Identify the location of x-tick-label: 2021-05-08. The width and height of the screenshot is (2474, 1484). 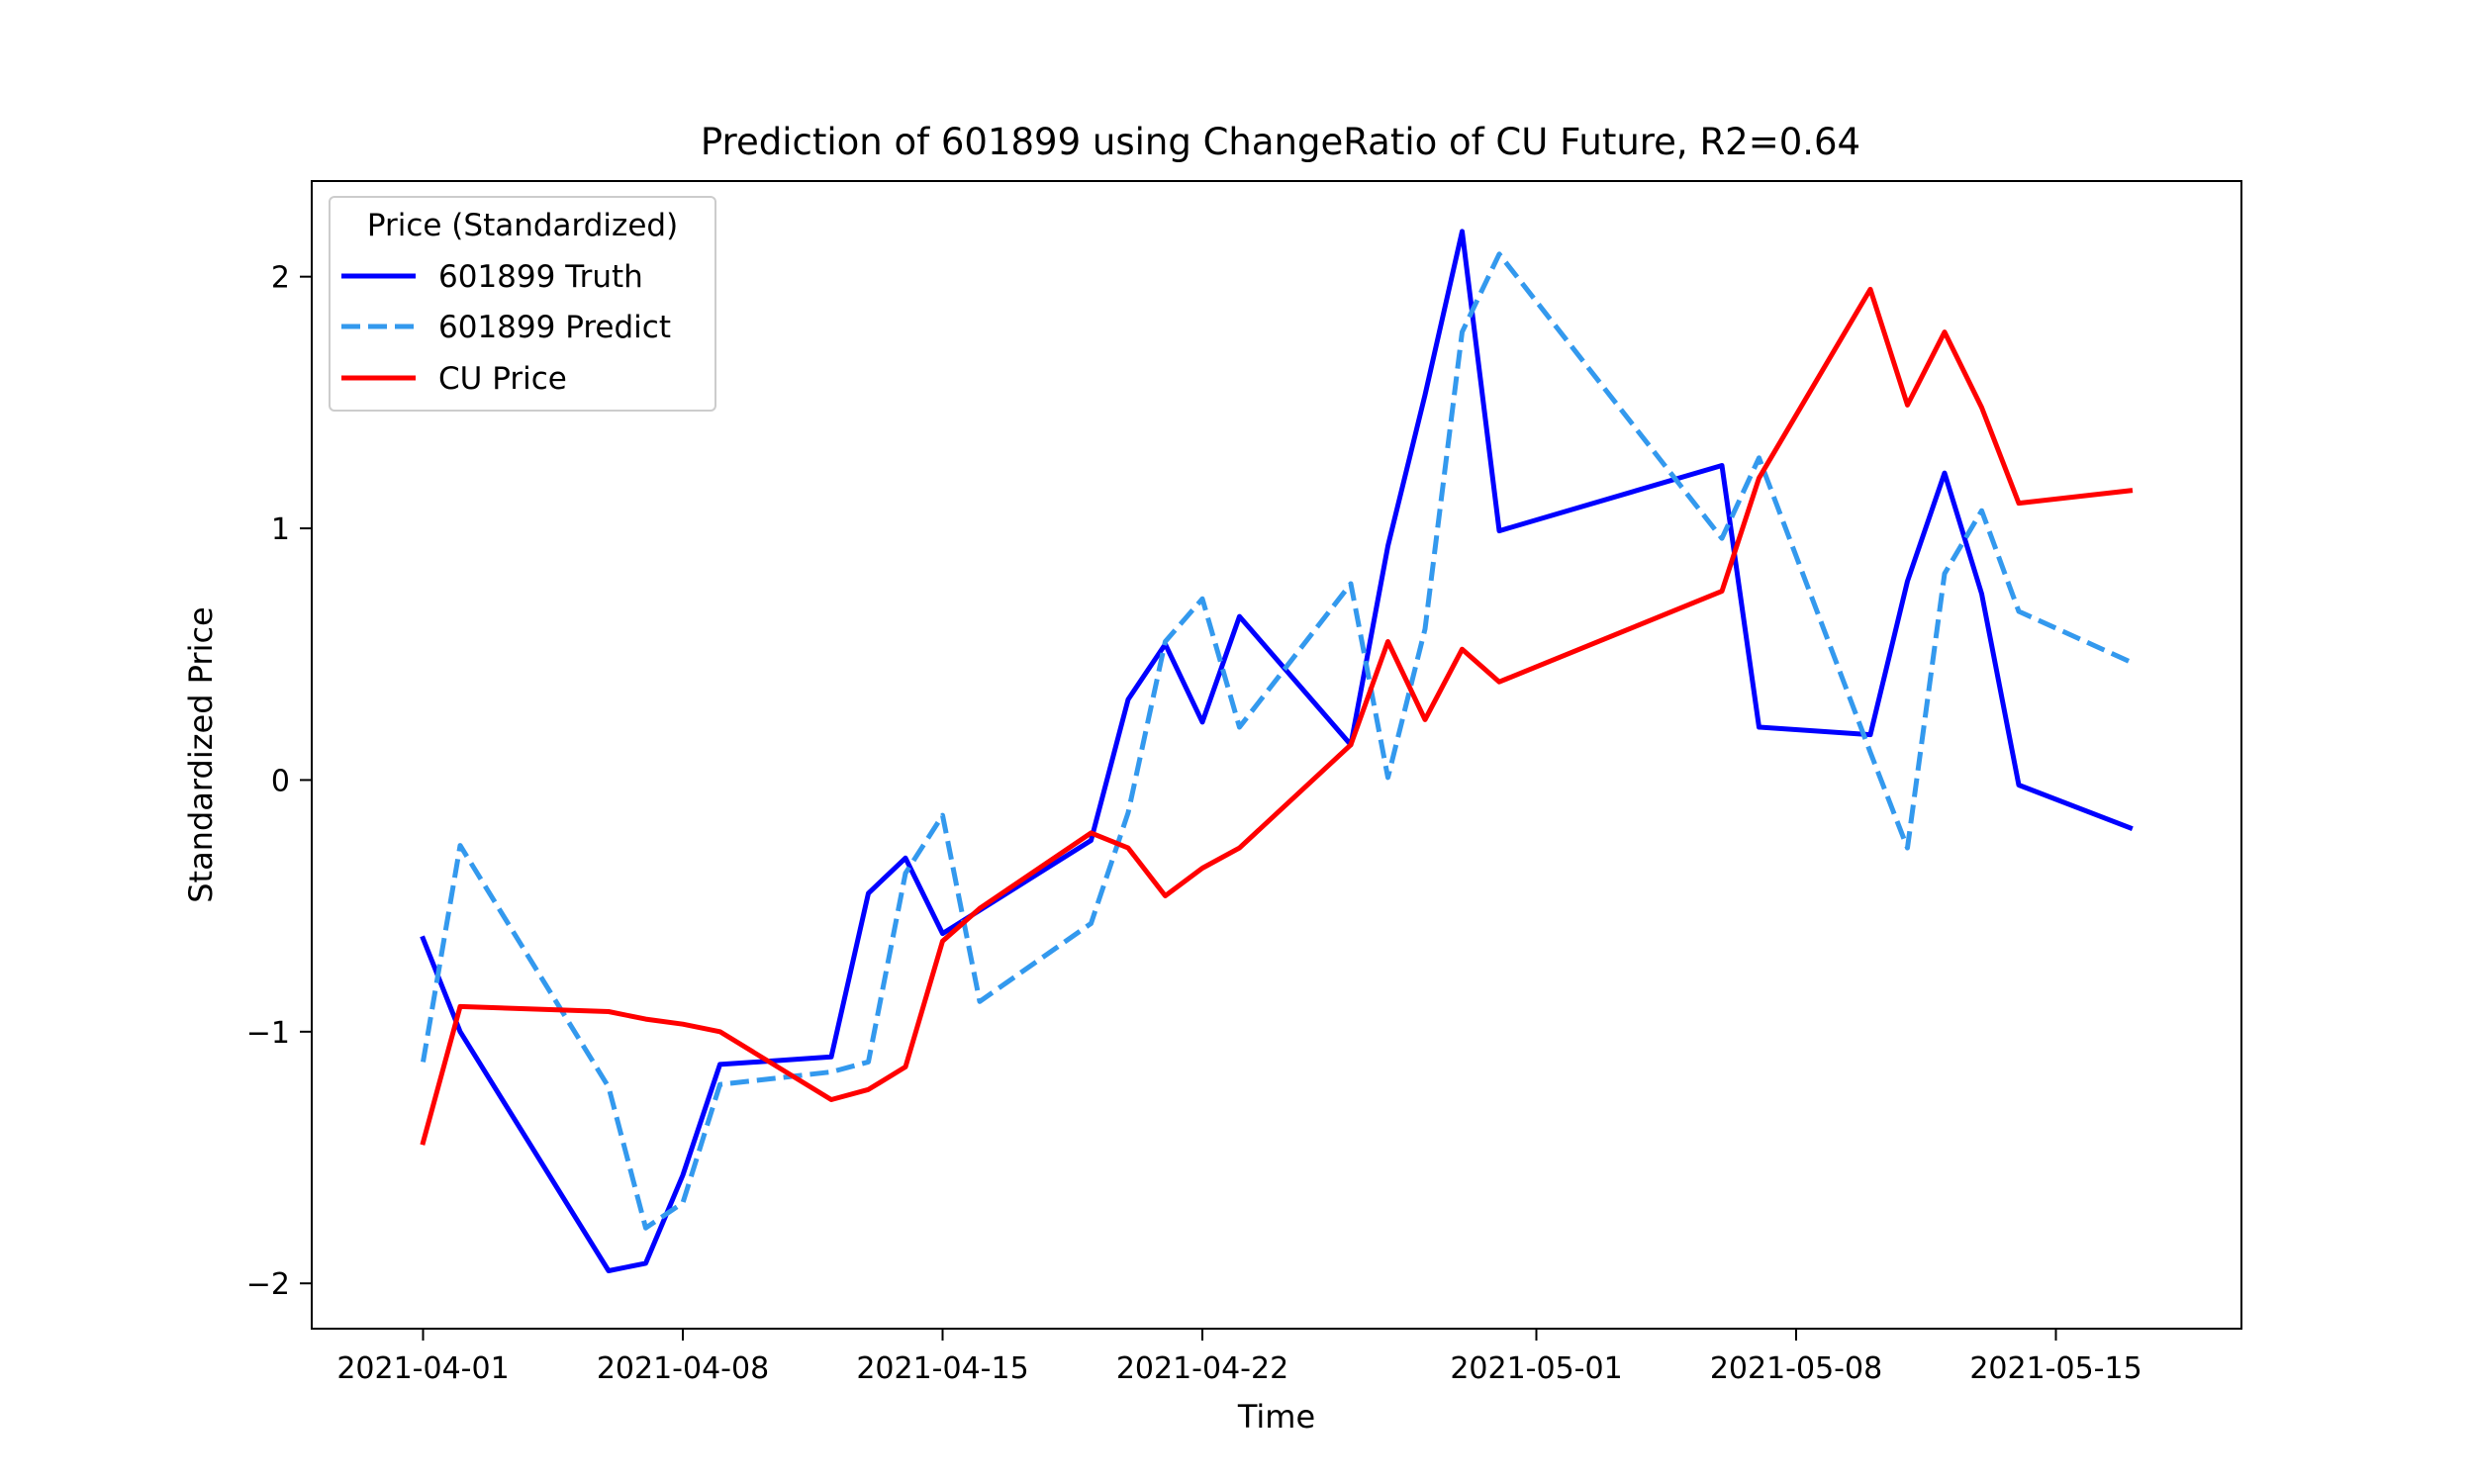
(1796, 1368).